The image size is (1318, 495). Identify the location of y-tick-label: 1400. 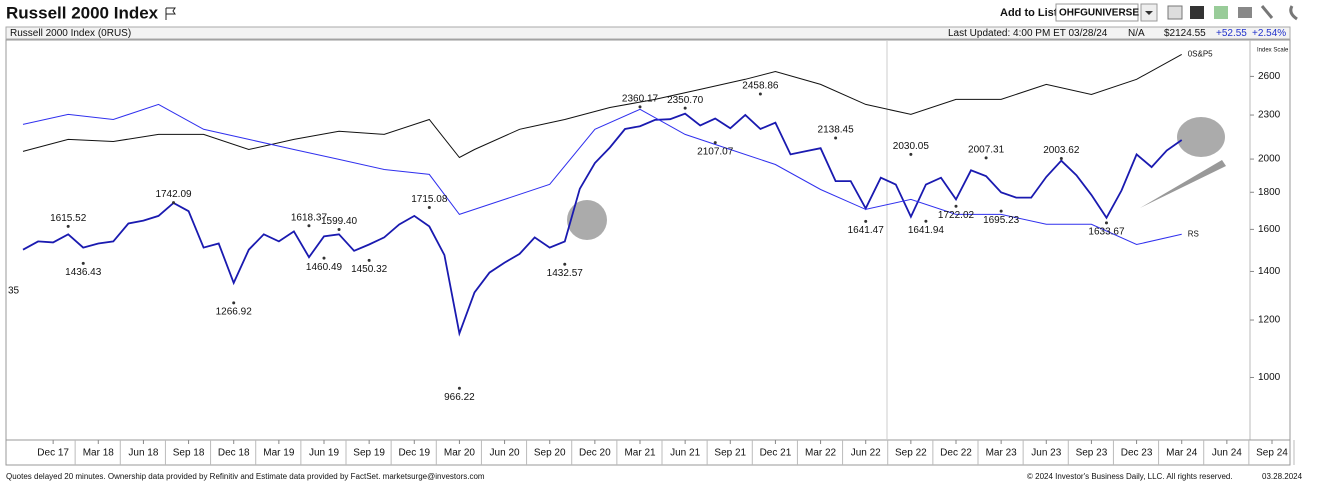
(1269, 271).